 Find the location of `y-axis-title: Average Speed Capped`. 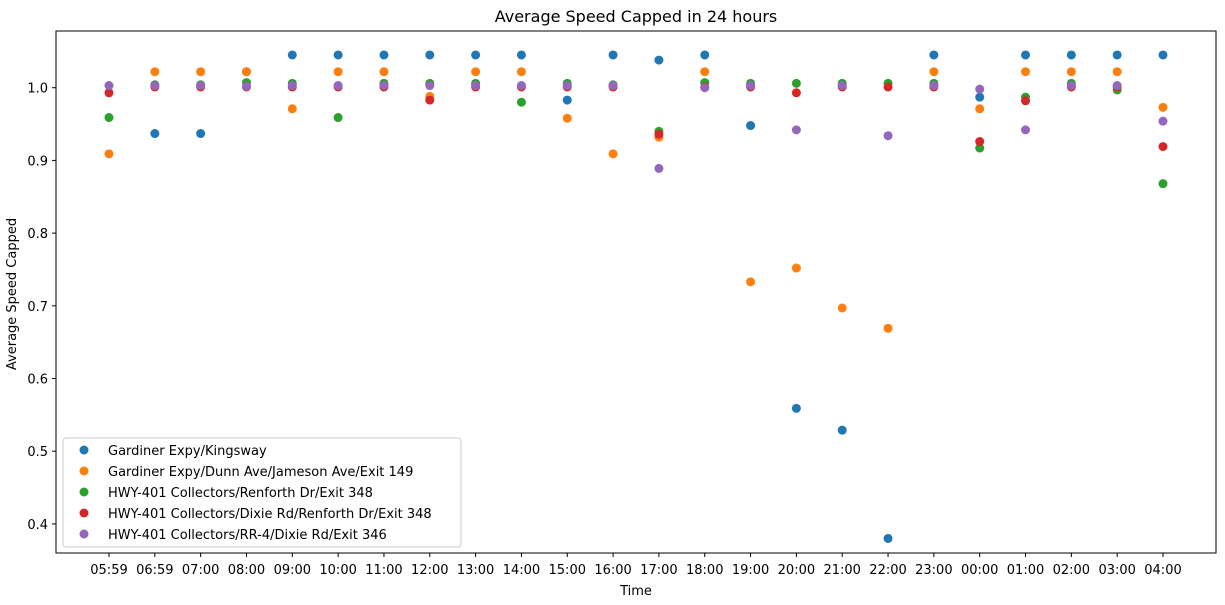

y-axis-title: Average Speed Capped is located at coordinates (12, 294).